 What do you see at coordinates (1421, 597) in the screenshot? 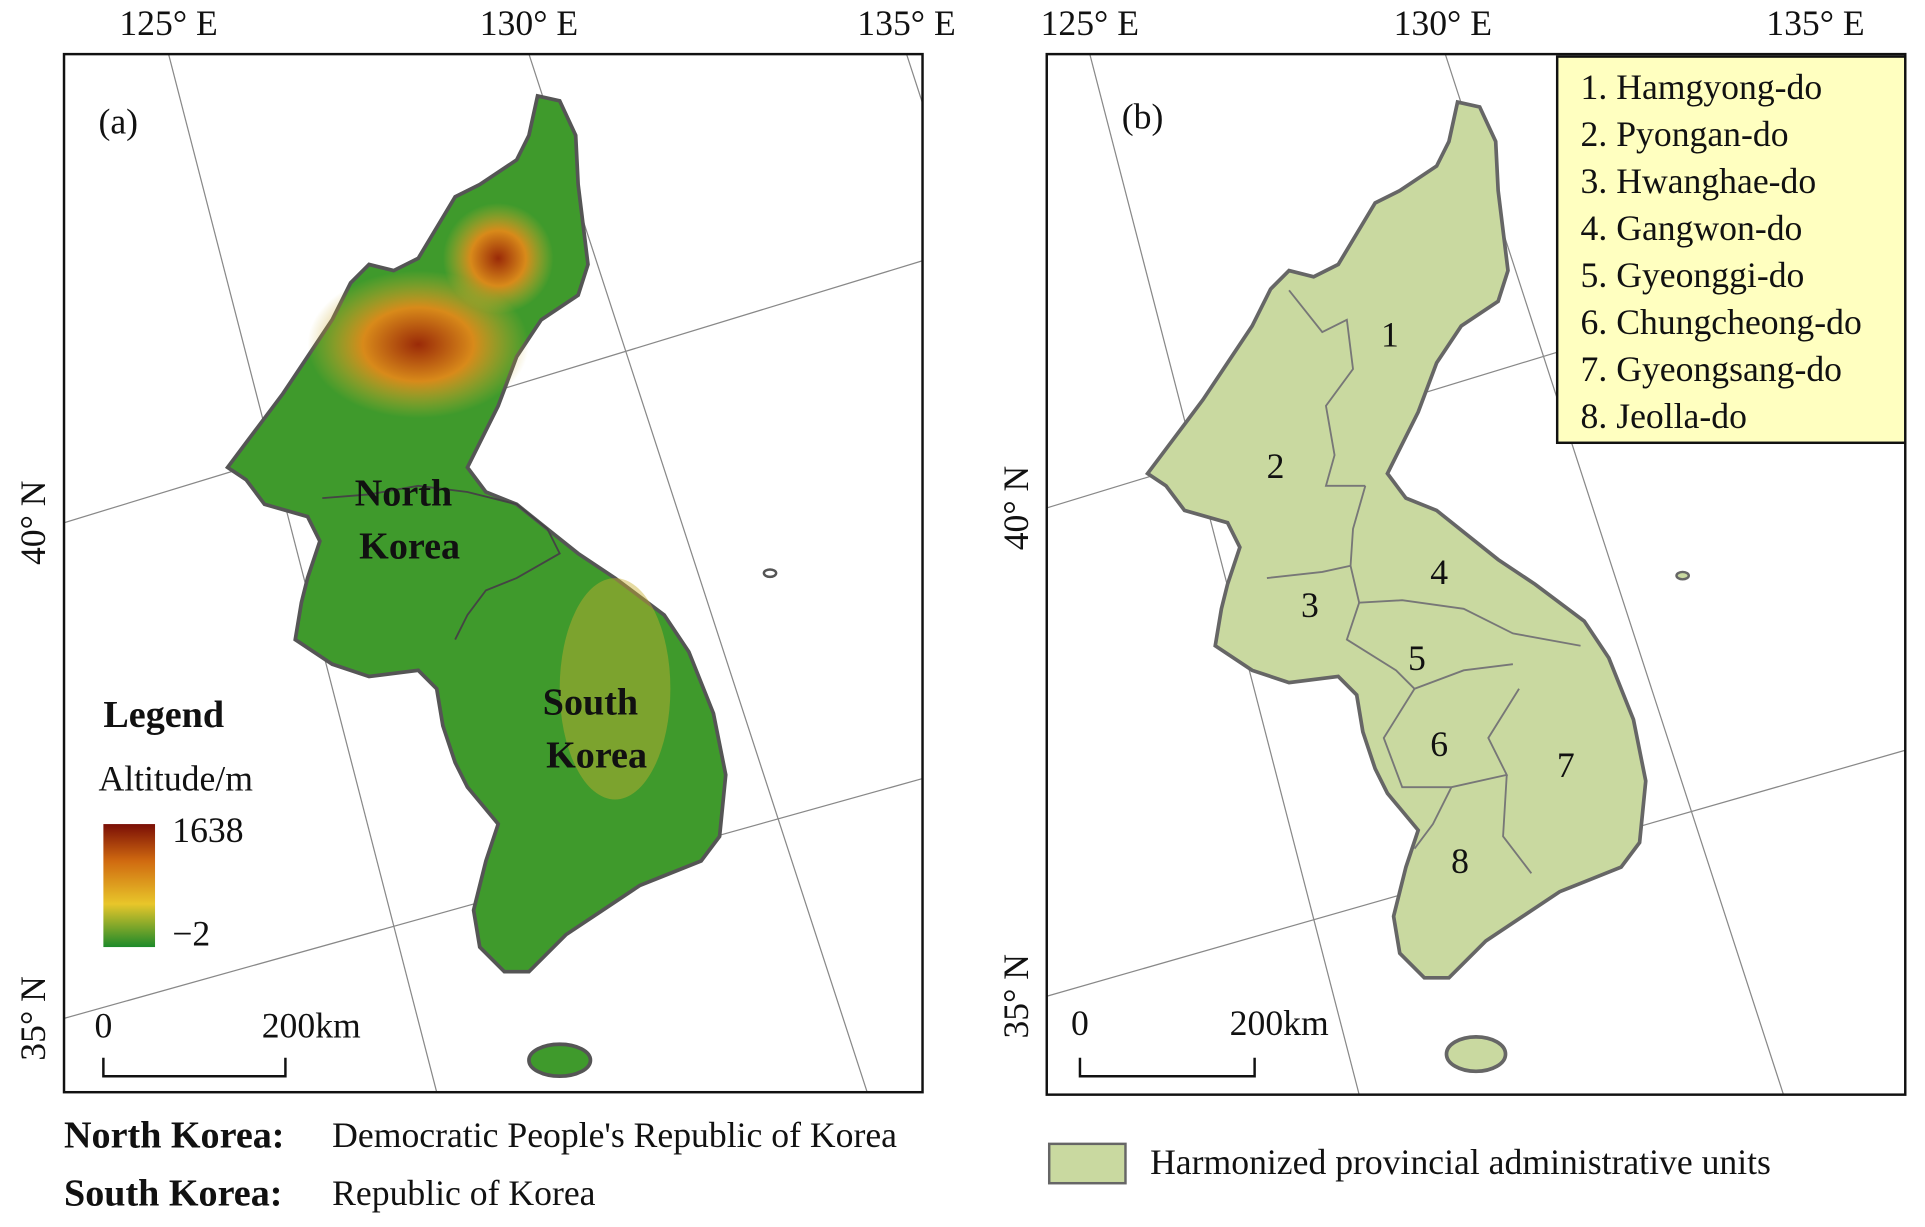
I see `province-labels: 1 2 3 4 5 6 7 8` at bounding box center [1421, 597].